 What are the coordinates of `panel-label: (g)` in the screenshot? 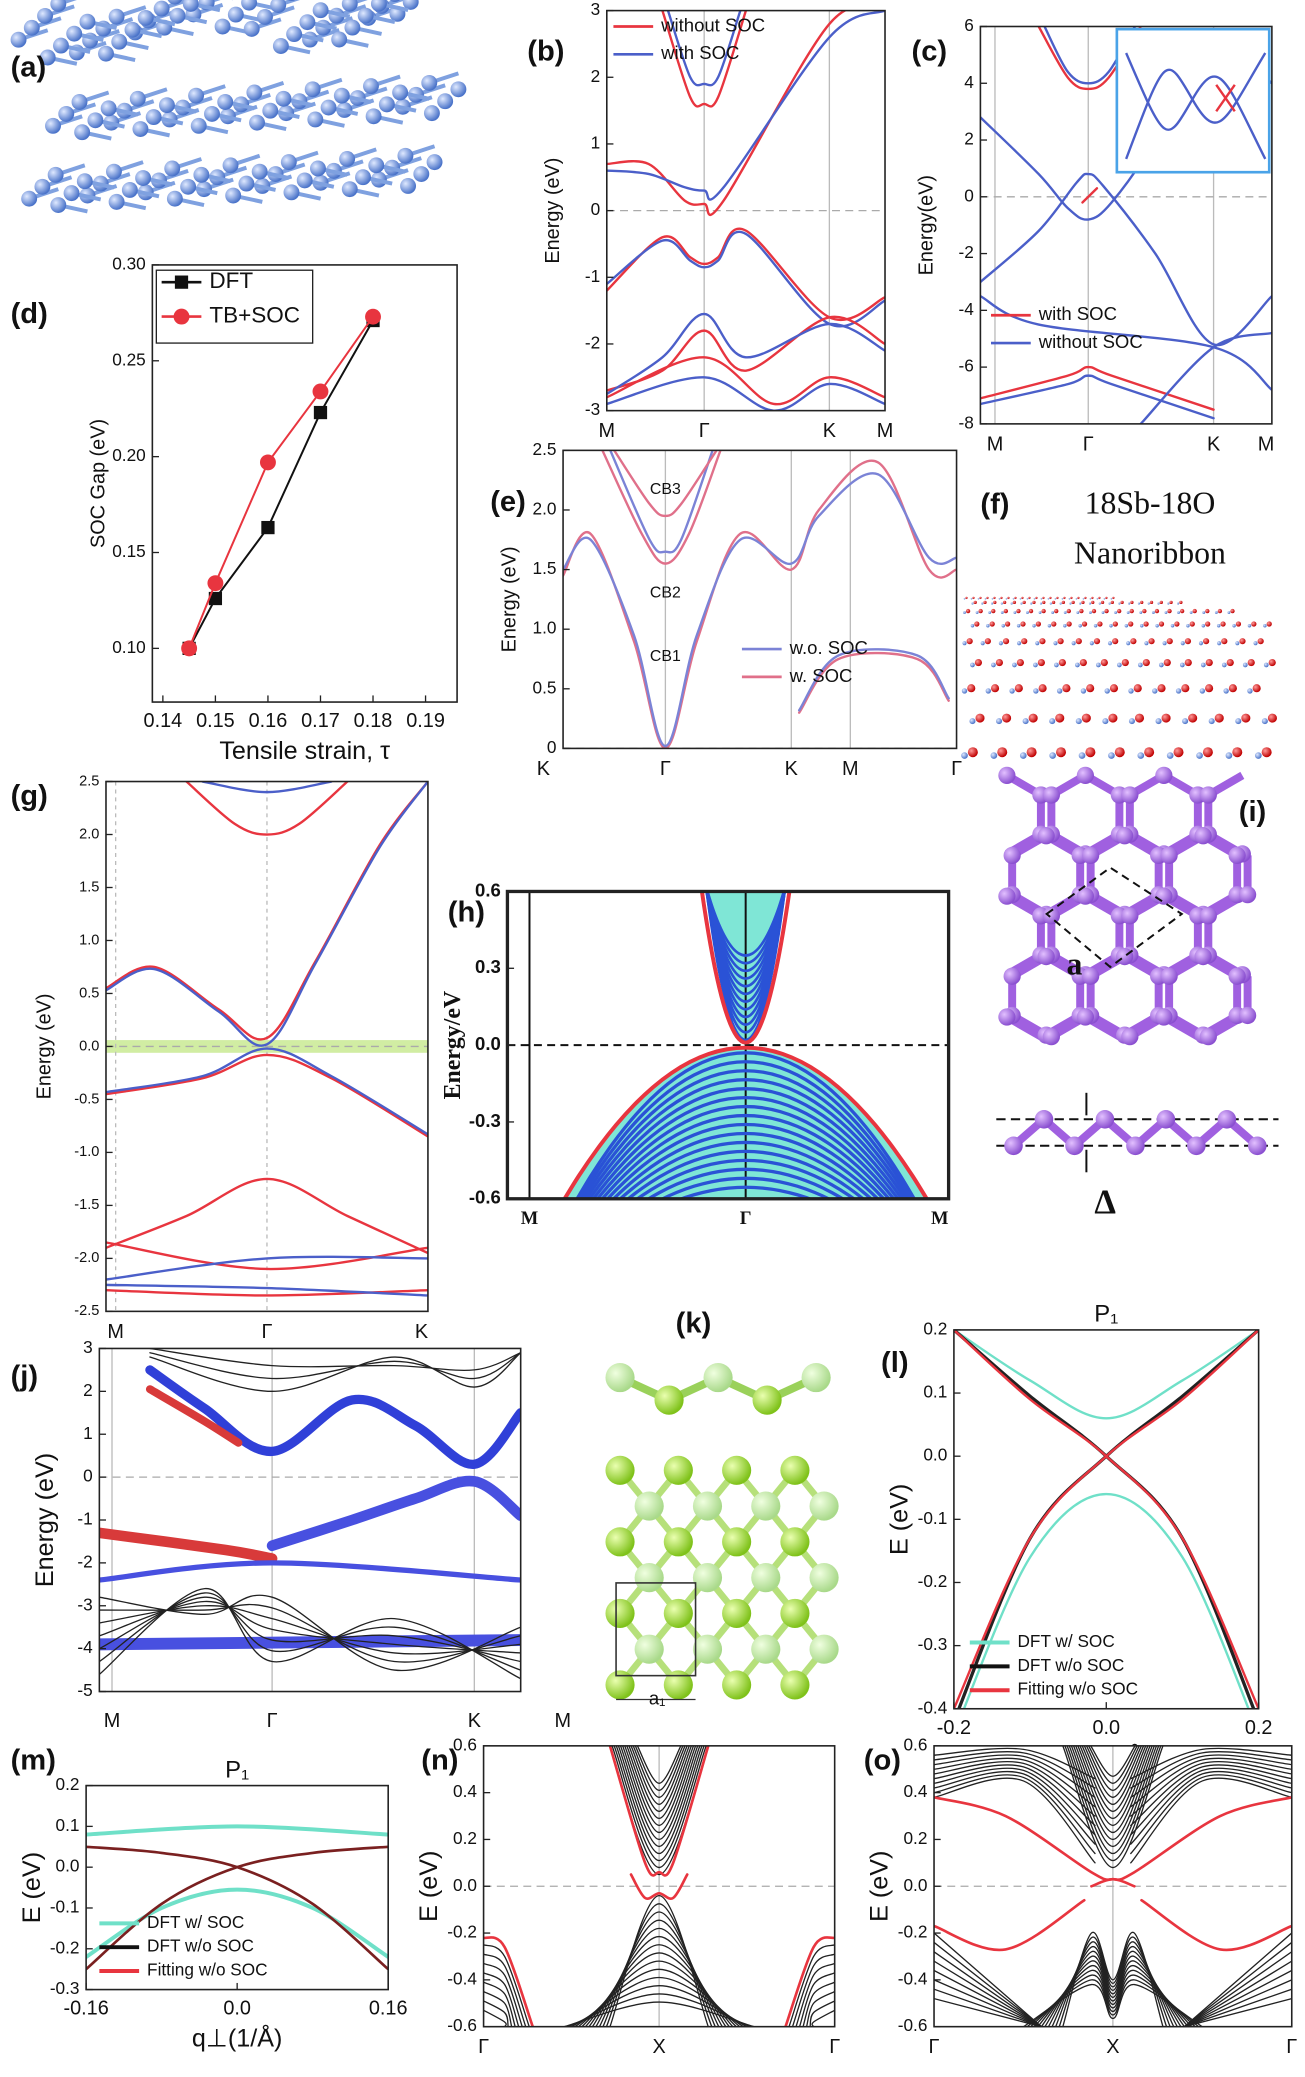 It's located at (29, 796).